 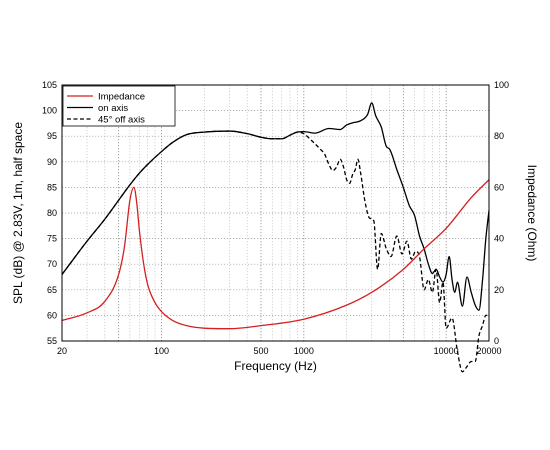 I want to click on x-tick-label: 1000, so click(x=304, y=351).